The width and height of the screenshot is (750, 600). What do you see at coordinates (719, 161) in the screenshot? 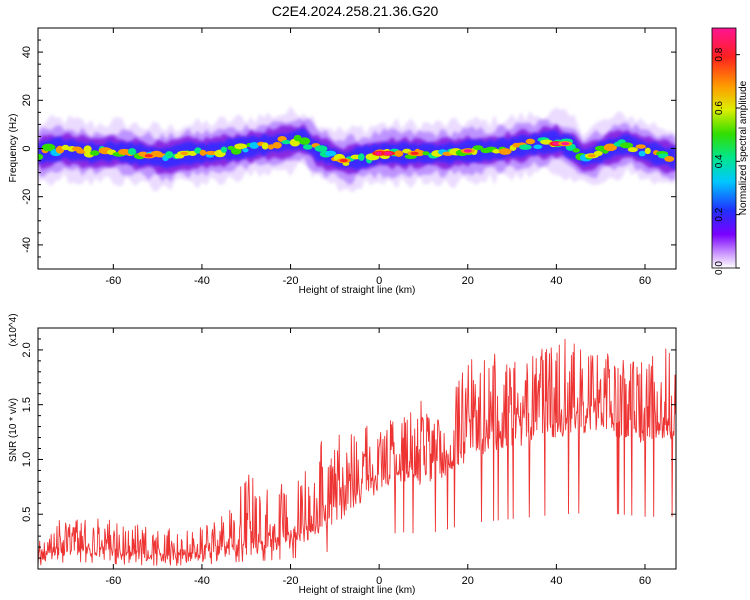
I see `colorbar-tick-label: 0.4` at bounding box center [719, 161].